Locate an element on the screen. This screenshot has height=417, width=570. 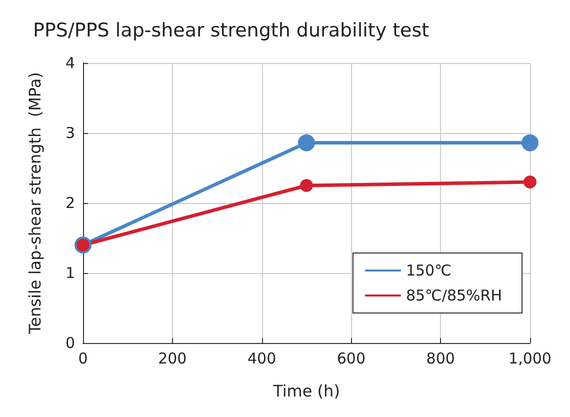
y-tick-label: 3 is located at coordinates (70, 133).